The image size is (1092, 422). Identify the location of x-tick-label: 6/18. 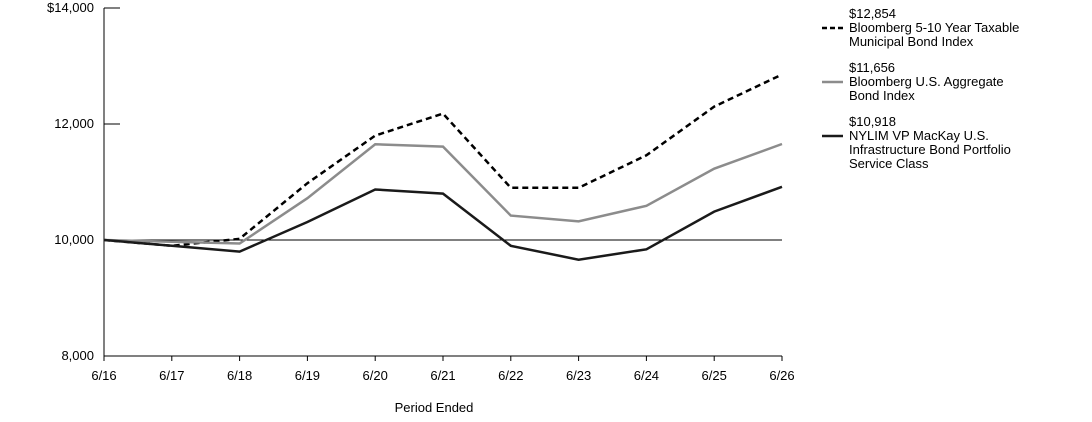
(239, 375).